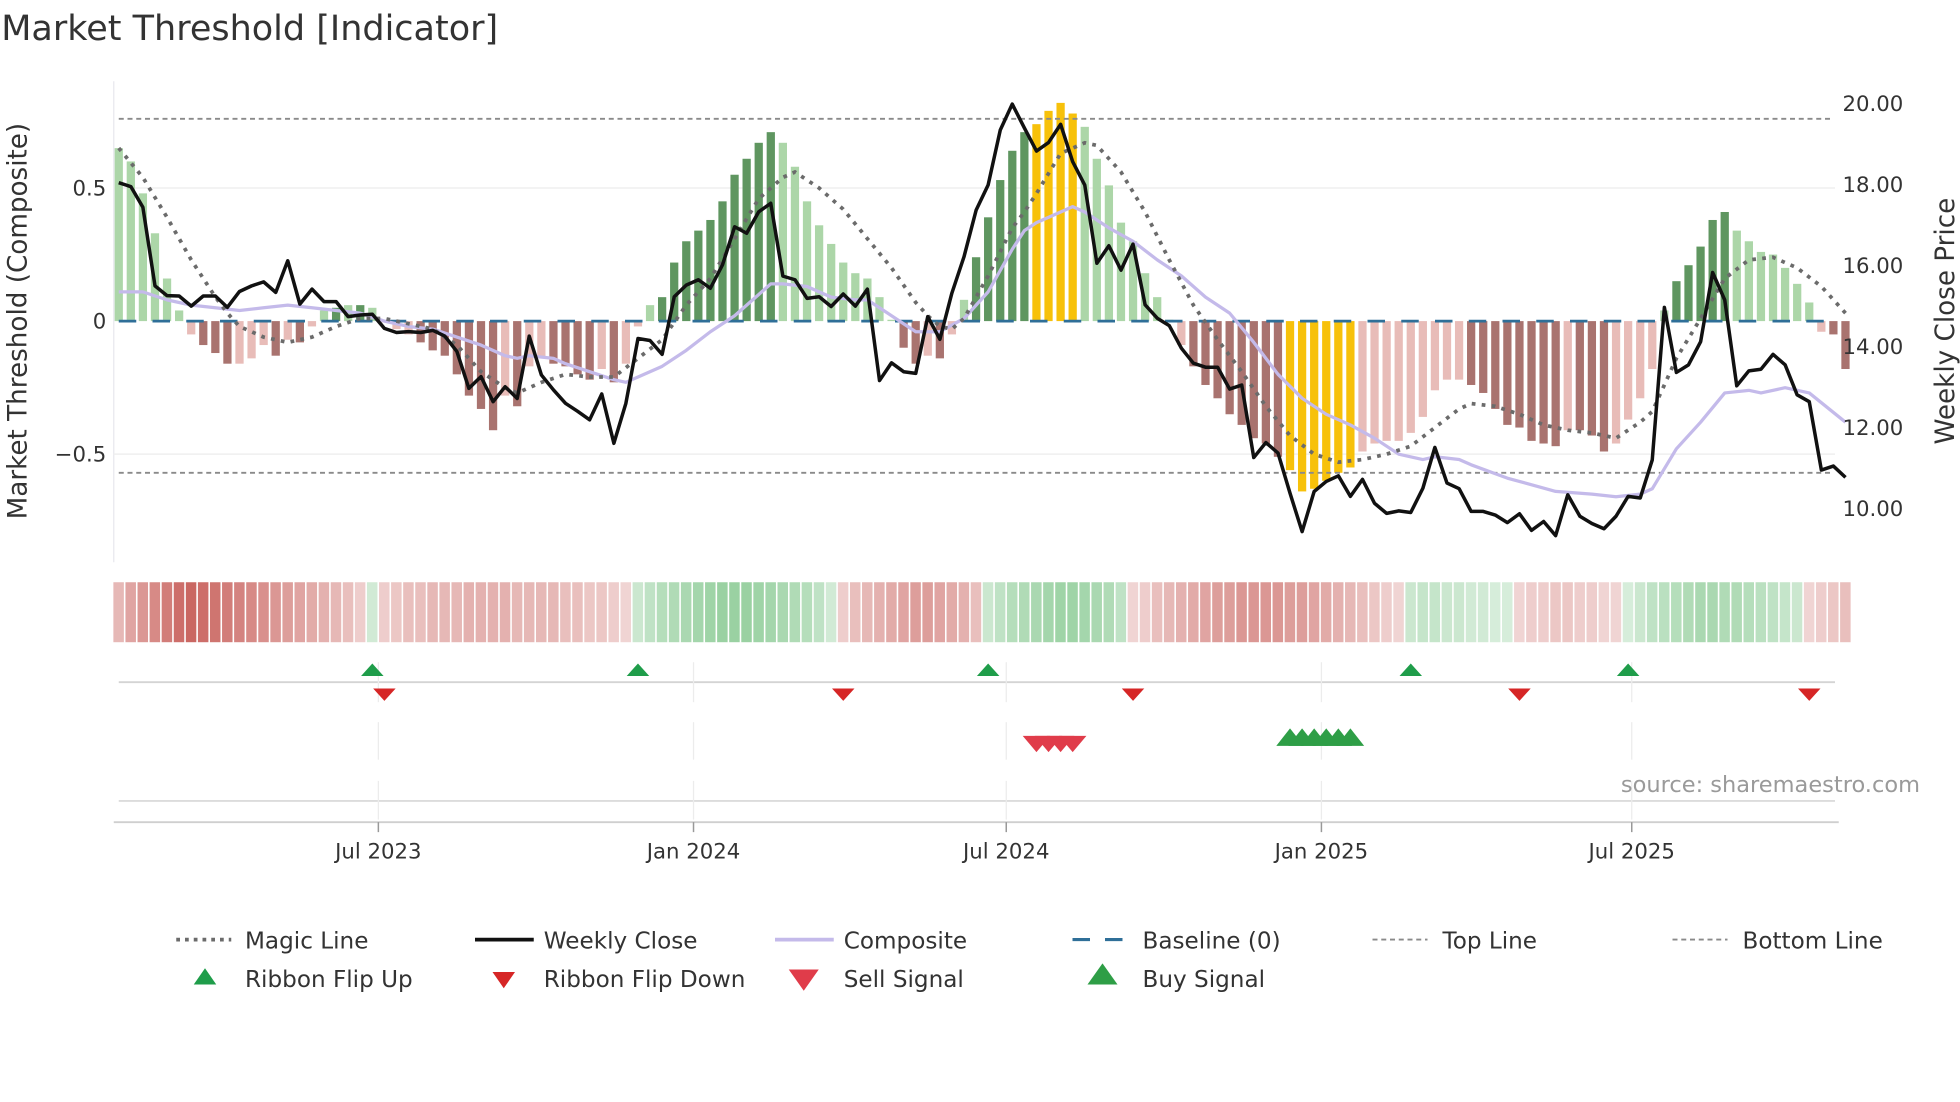 The width and height of the screenshot is (1960, 1102). What do you see at coordinates (693, 851) in the screenshot?
I see `x-tick-label: Jan 2024` at bounding box center [693, 851].